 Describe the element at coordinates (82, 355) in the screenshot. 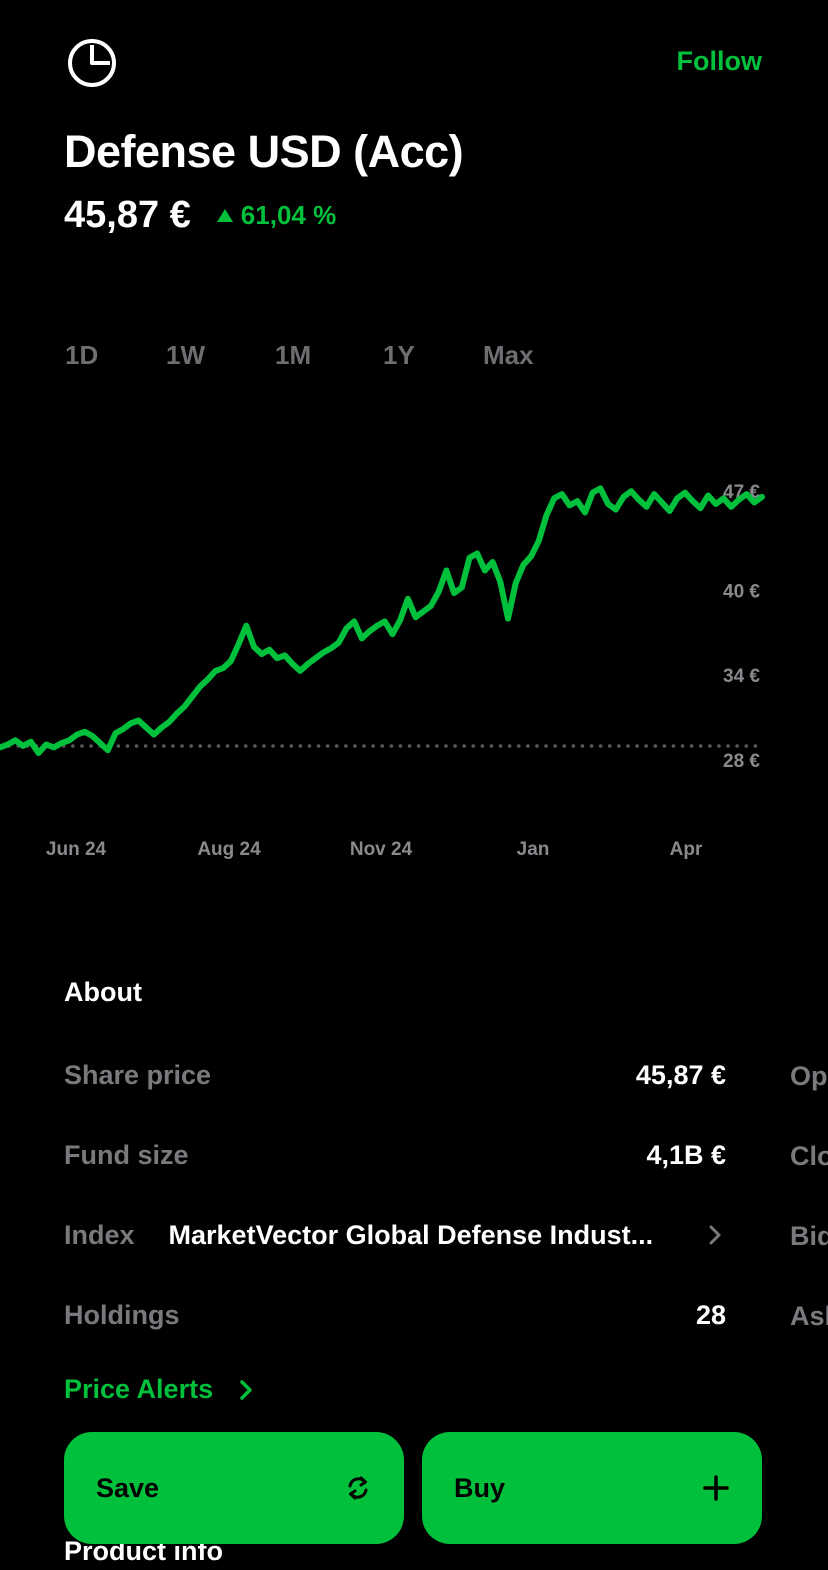

I see `tab-1d: 1D` at that location.